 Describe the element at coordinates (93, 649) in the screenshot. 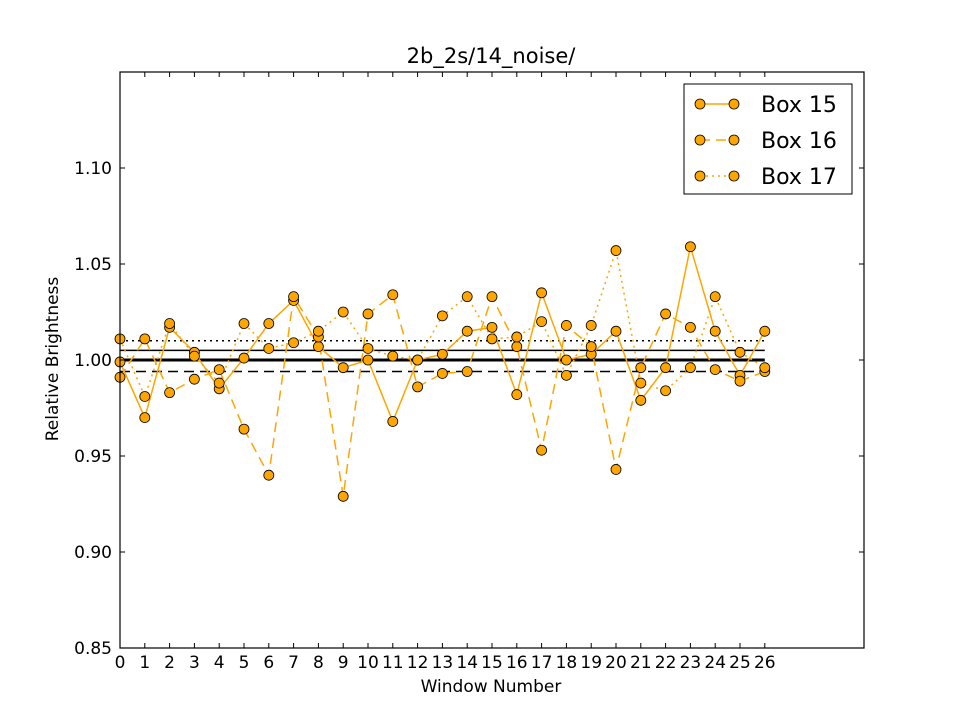

I see `y-tick-label: 0.85` at that location.